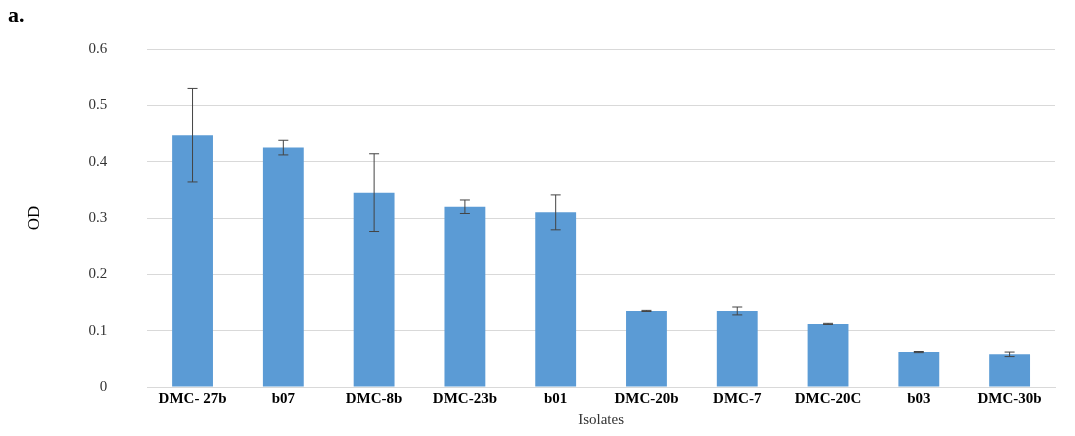  What do you see at coordinates (98, 273) in the screenshot?
I see `y-tick-label: 0.2` at bounding box center [98, 273].